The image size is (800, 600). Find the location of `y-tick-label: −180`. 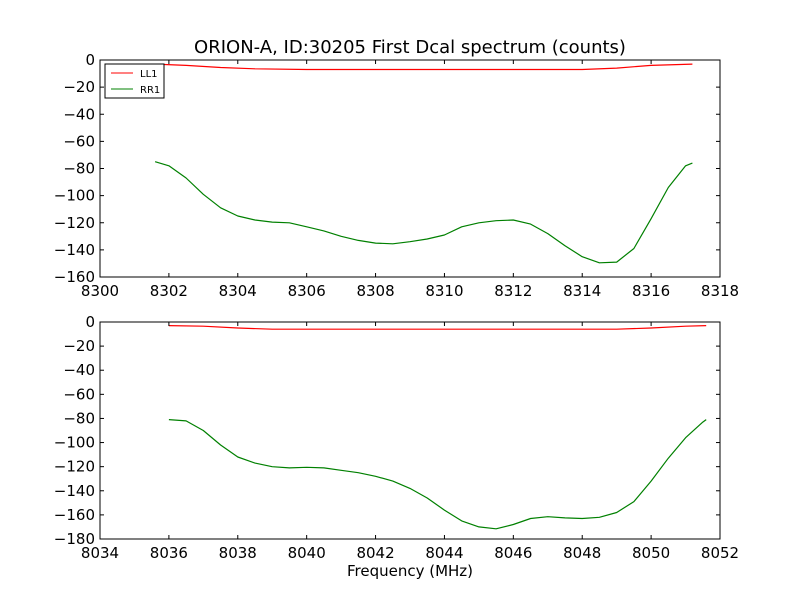

y-tick-label: −180 is located at coordinates (74, 539).